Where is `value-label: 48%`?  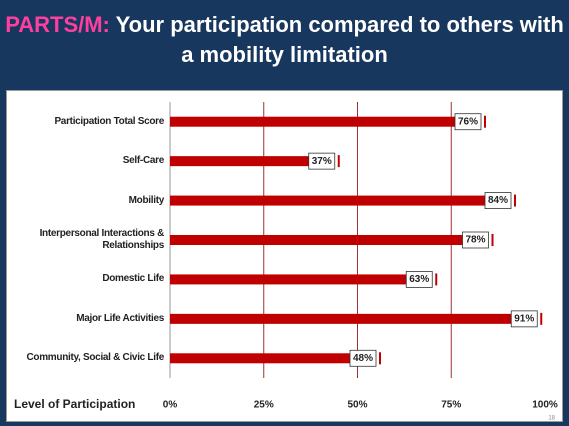 value-label: 48% is located at coordinates (363, 358).